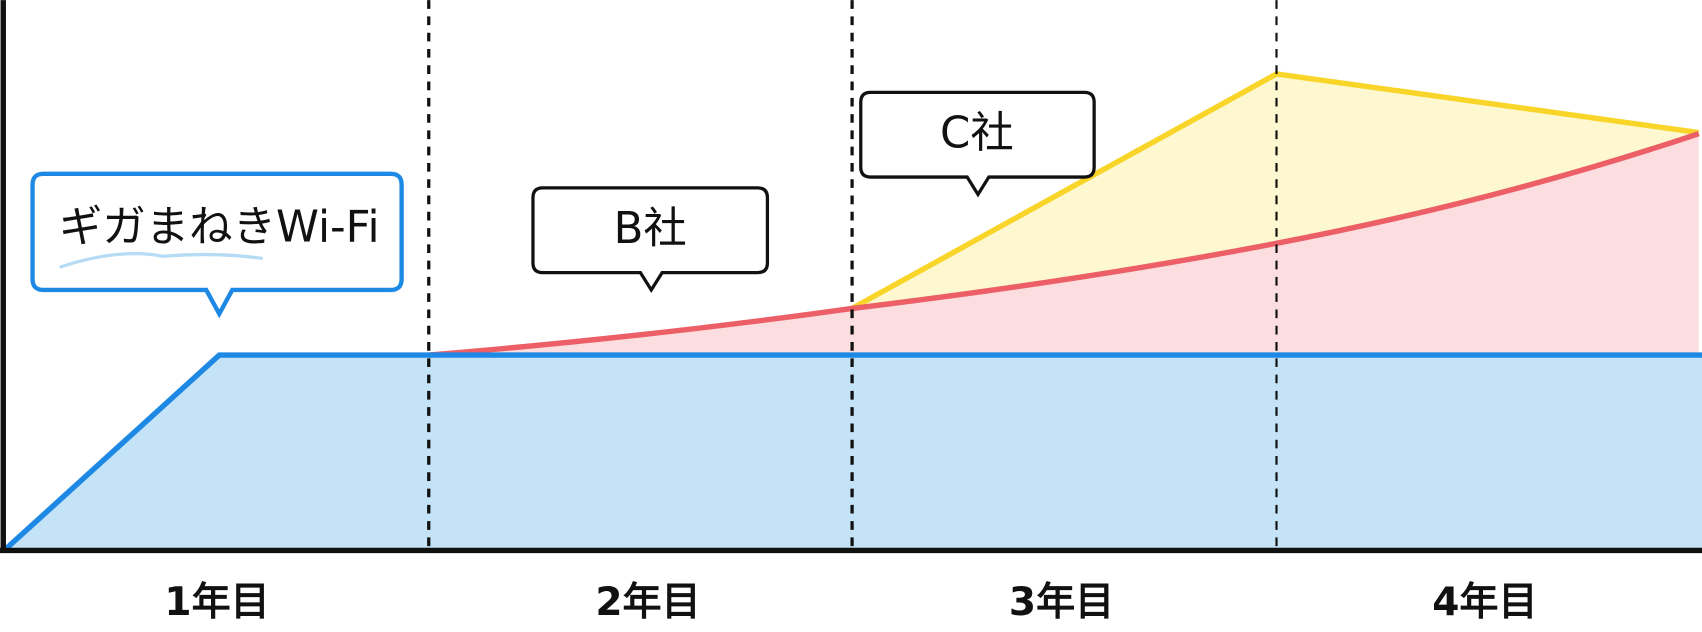  I want to click on period-label: 1年目, so click(216, 602).